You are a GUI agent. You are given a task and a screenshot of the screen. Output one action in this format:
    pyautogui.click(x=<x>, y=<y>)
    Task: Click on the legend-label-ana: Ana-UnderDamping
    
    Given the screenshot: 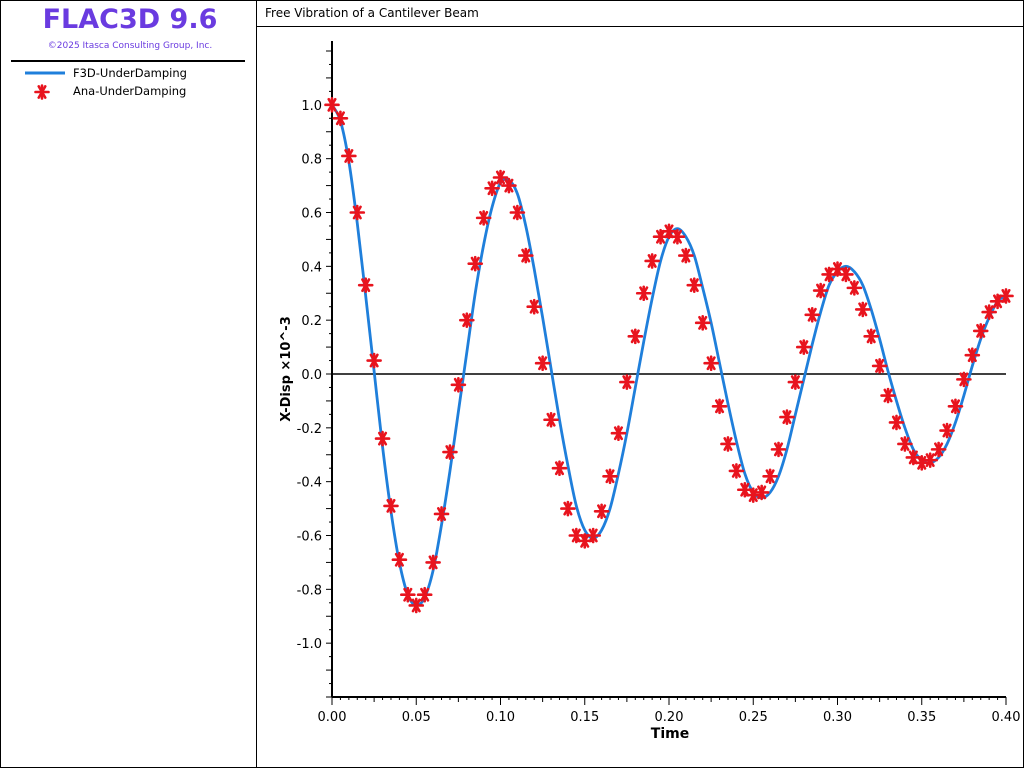 What is the action you would take?
    pyautogui.click(x=130, y=91)
    